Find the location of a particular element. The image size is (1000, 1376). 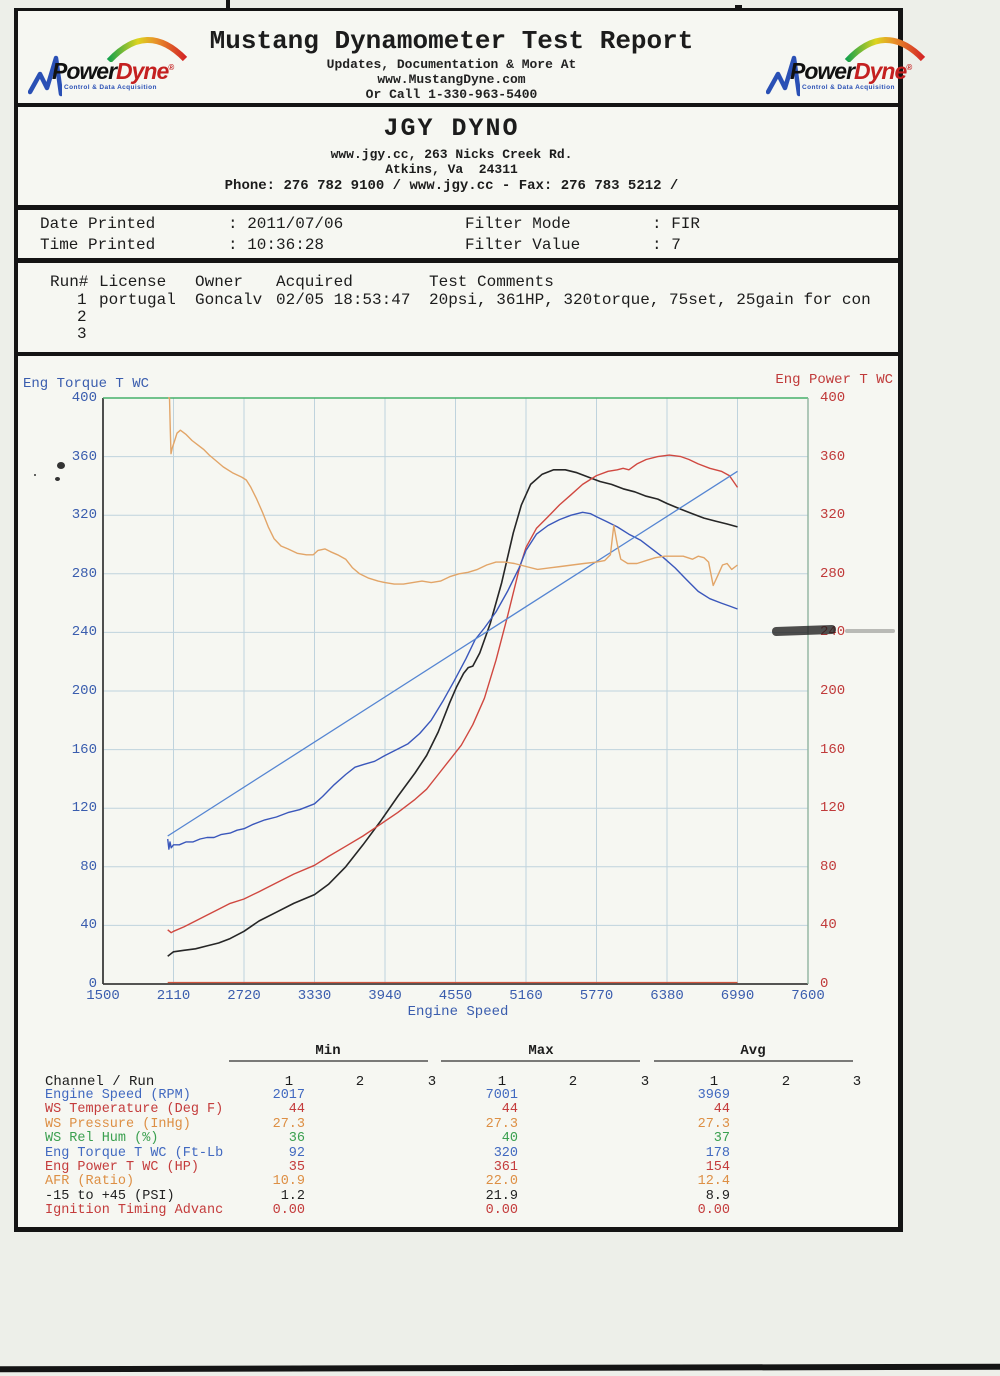

scan-mark-top is located at coordinates (228, 4).